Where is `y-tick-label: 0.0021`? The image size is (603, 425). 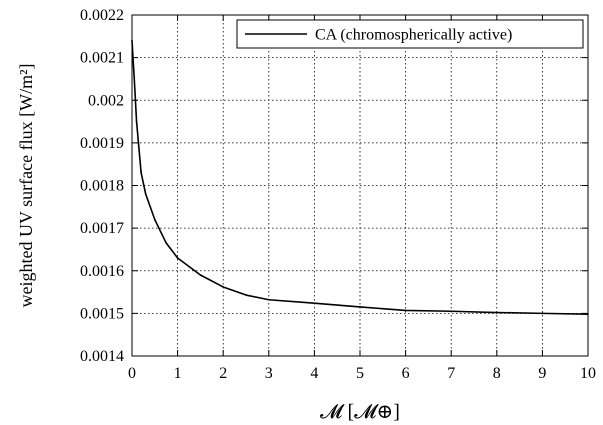
y-tick-label: 0.0021 is located at coordinates (102, 58).